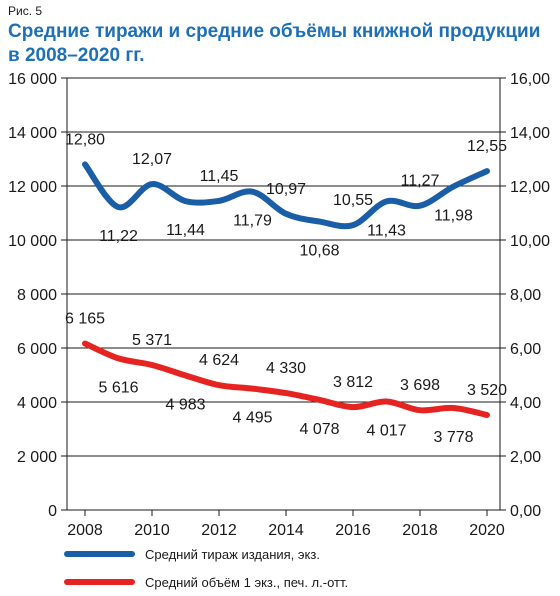  What do you see at coordinates (386, 230) in the screenshot?
I see `data-label: 11,43` at bounding box center [386, 230].